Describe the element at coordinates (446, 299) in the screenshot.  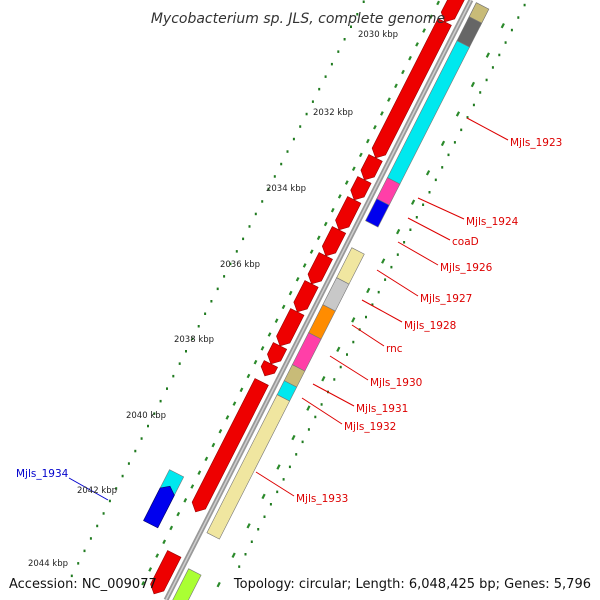
I see `gene-label: Mjls_1927` at that location.